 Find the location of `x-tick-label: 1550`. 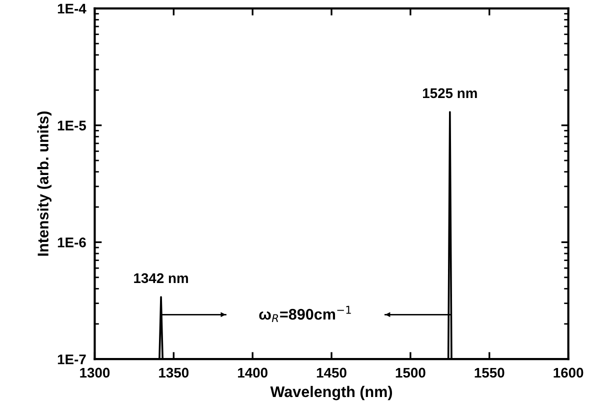

x-tick-label: 1550 is located at coordinates (489, 373).